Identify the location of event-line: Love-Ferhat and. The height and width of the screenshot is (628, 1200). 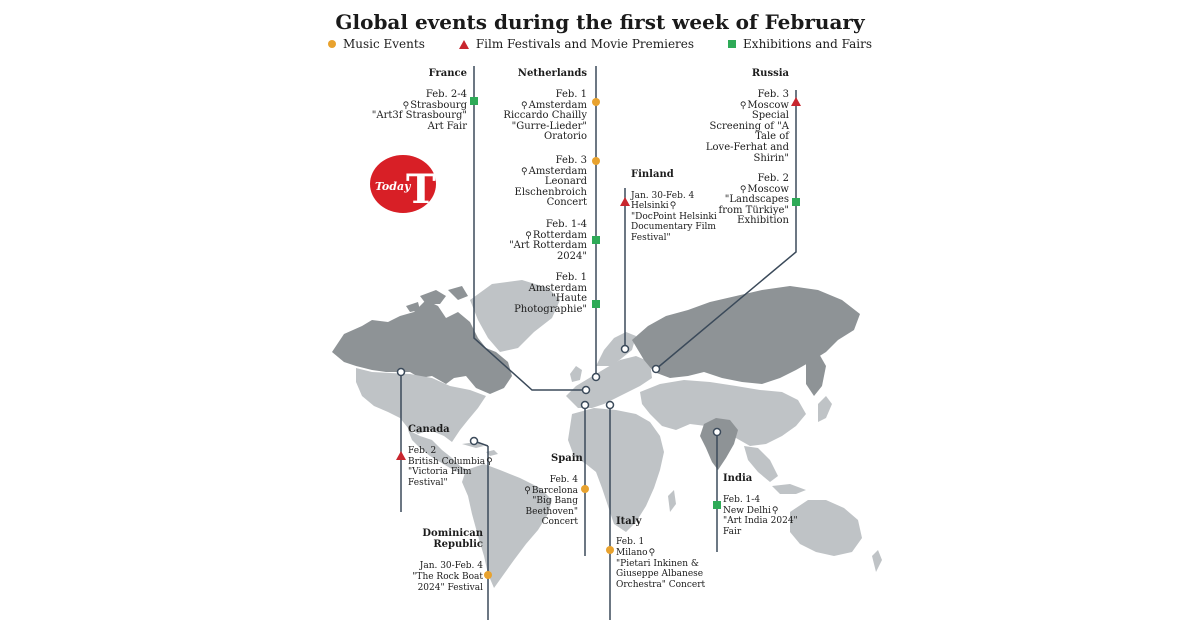
(747, 147).